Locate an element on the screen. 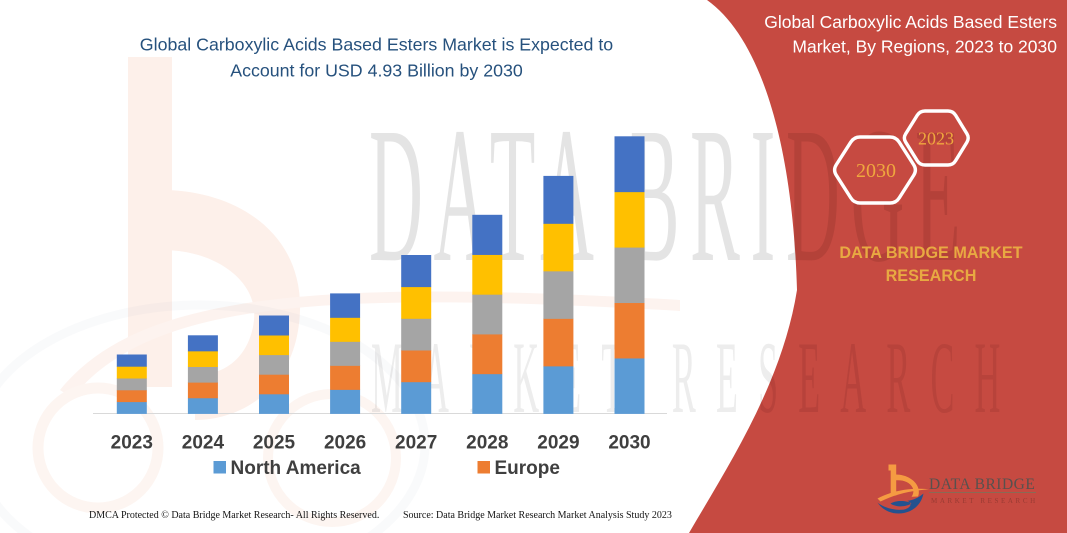  svg-text: 2028 is located at coordinates (487, 443).